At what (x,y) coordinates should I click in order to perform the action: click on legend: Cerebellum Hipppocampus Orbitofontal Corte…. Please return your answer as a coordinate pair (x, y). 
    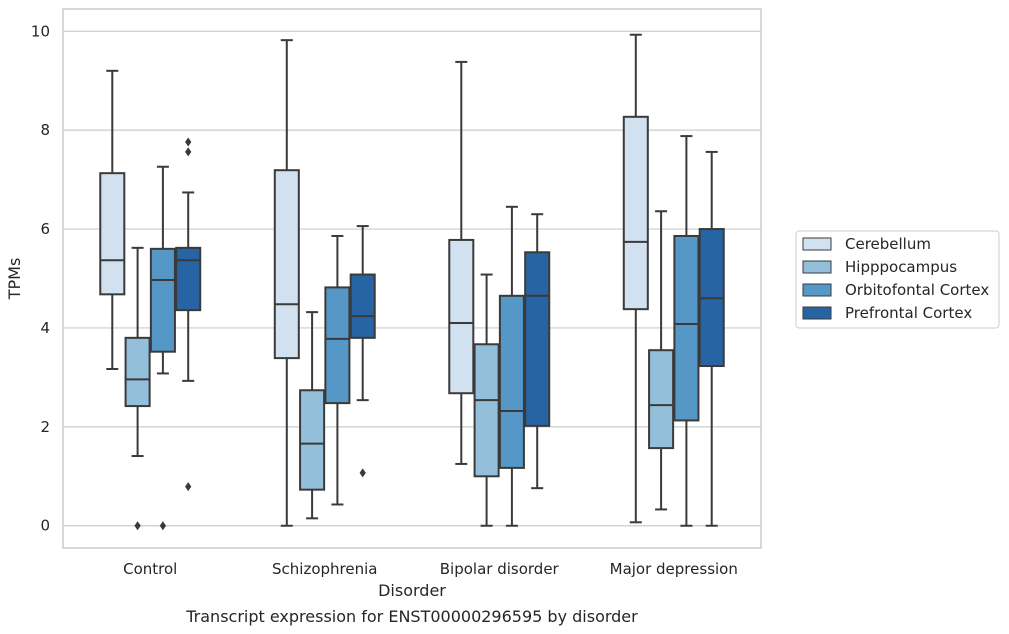
    Looking at the image, I should click on (897, 279).